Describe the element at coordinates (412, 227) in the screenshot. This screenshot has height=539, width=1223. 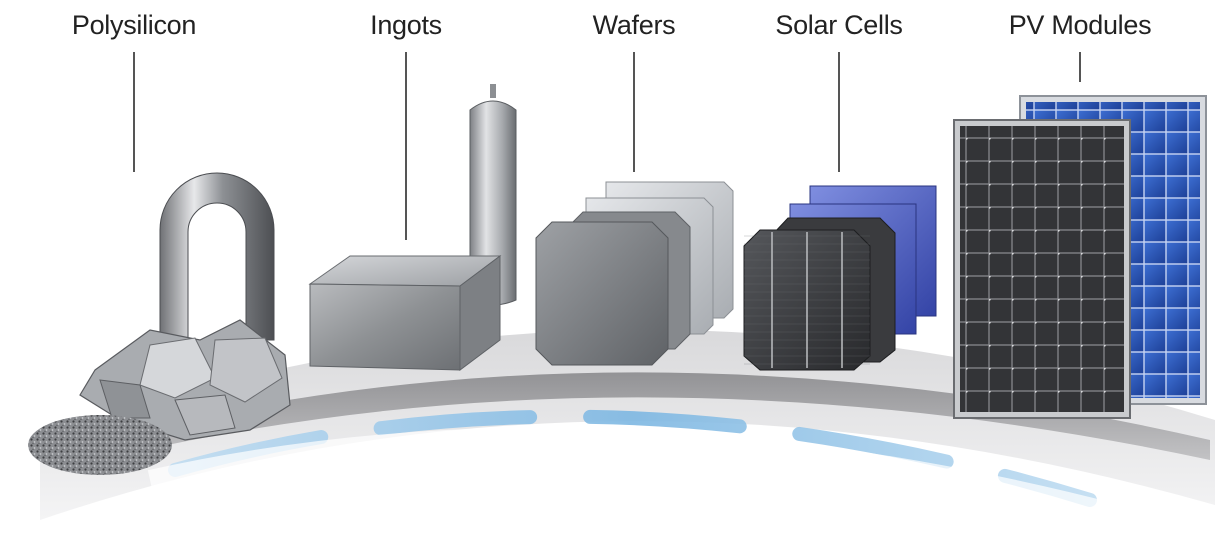
I see `ingots-illustration` at that location.